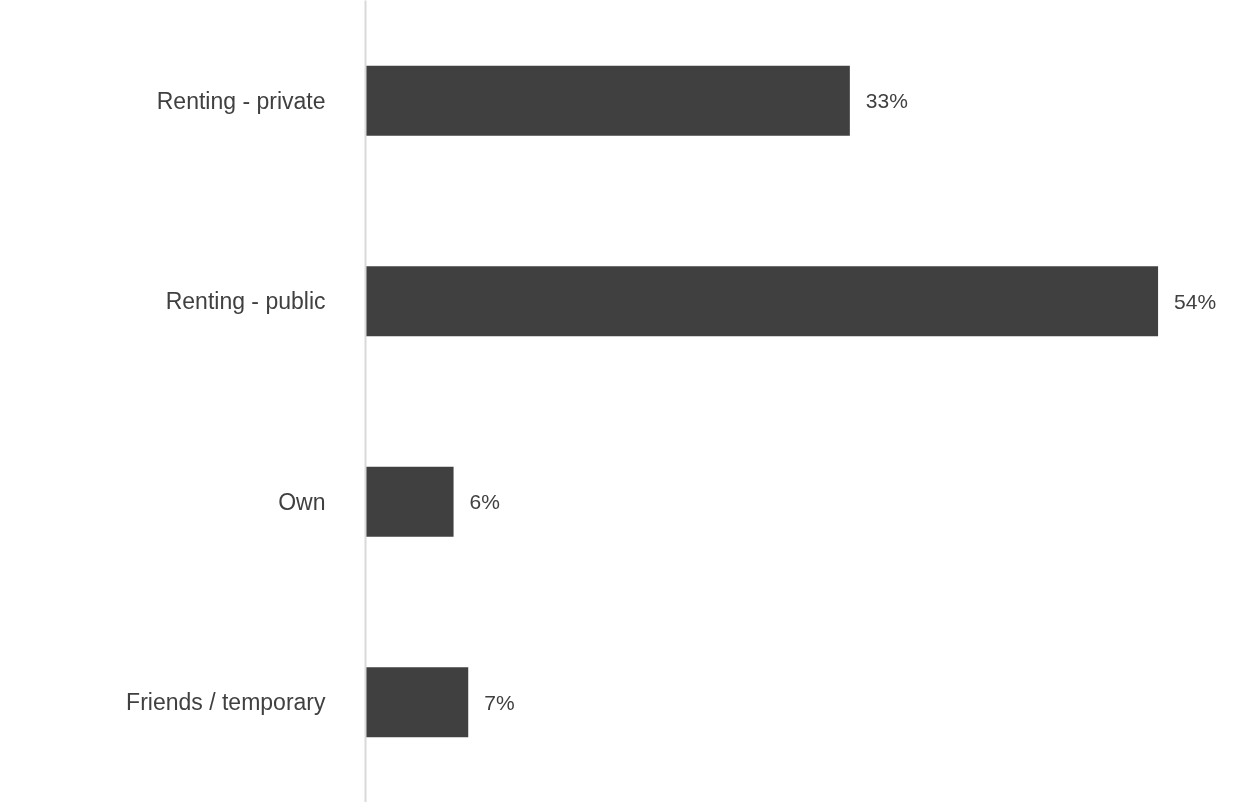  I want to click on y-tick-label: Renting - public, so click(245, 301).